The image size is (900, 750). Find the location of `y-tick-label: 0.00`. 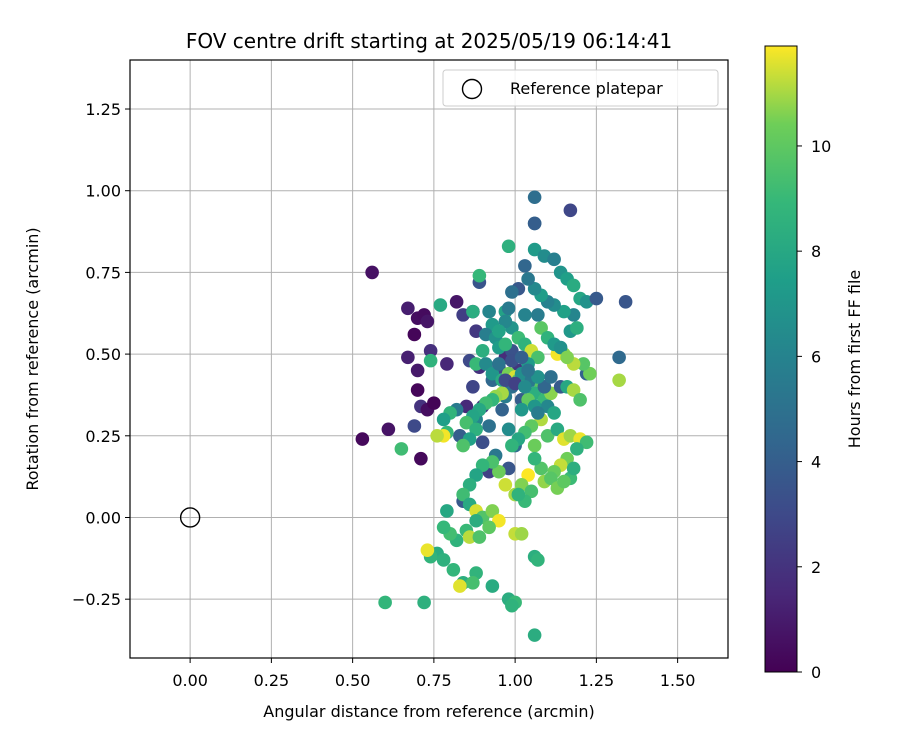

y-tick-label: 0.00 is located at coordinates (103, 517).